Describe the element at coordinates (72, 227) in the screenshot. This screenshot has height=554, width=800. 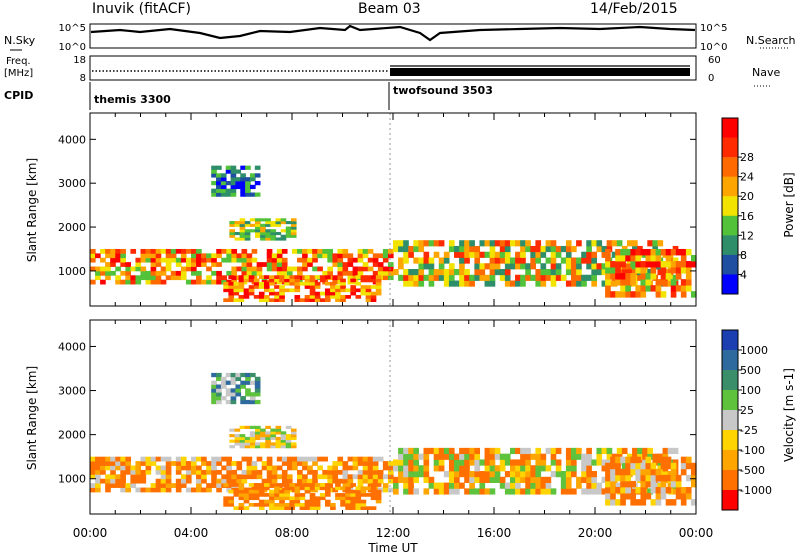
I see `power-y-tick-label: 2000` at that location.